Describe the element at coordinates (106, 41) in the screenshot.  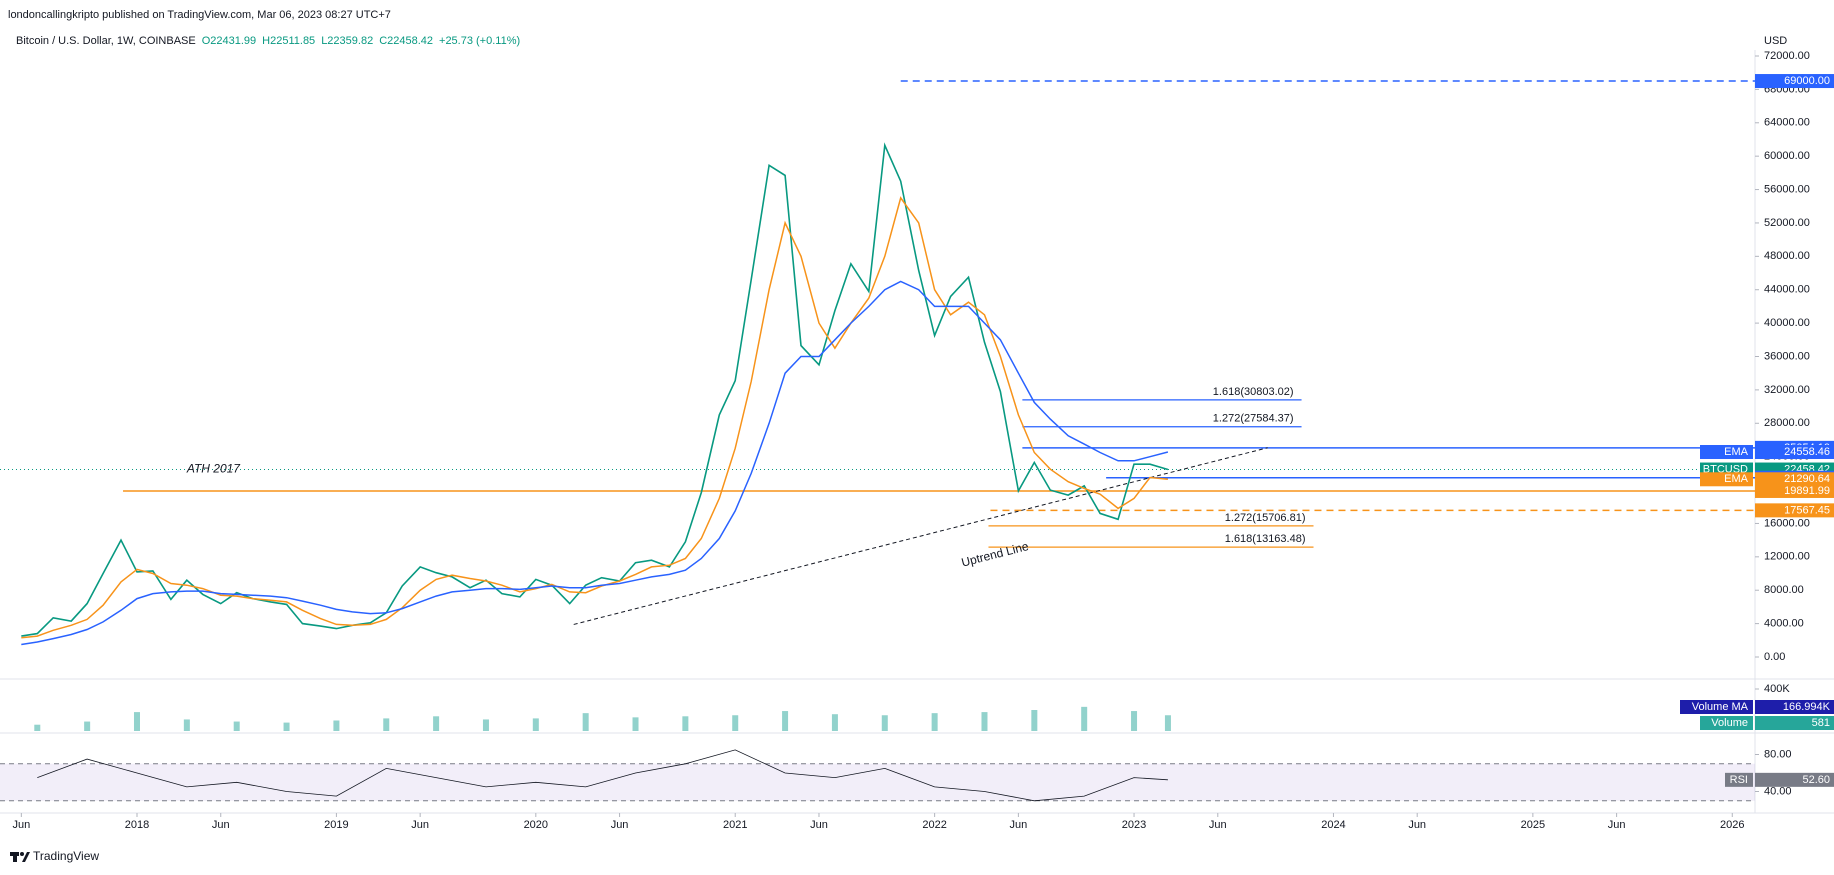
I see `symbol: Bitcoin / U.S. Dollar, 1W, COINBASE` at that location.